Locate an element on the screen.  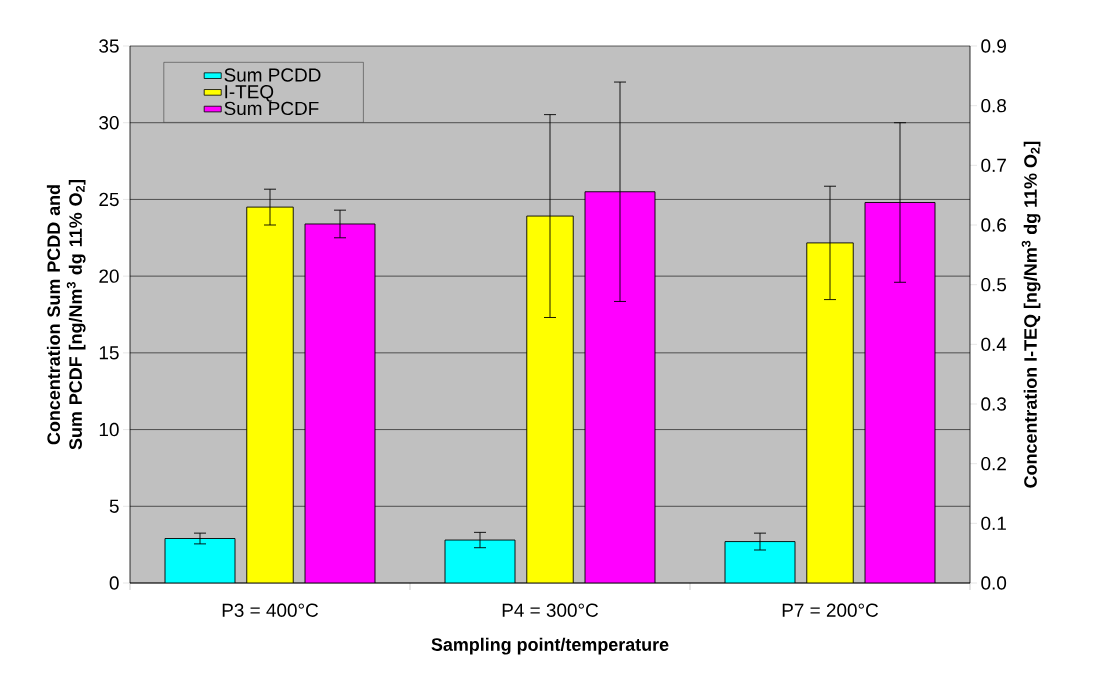
y2-tick-label: 0.7 is located at coordinates (993, 165).